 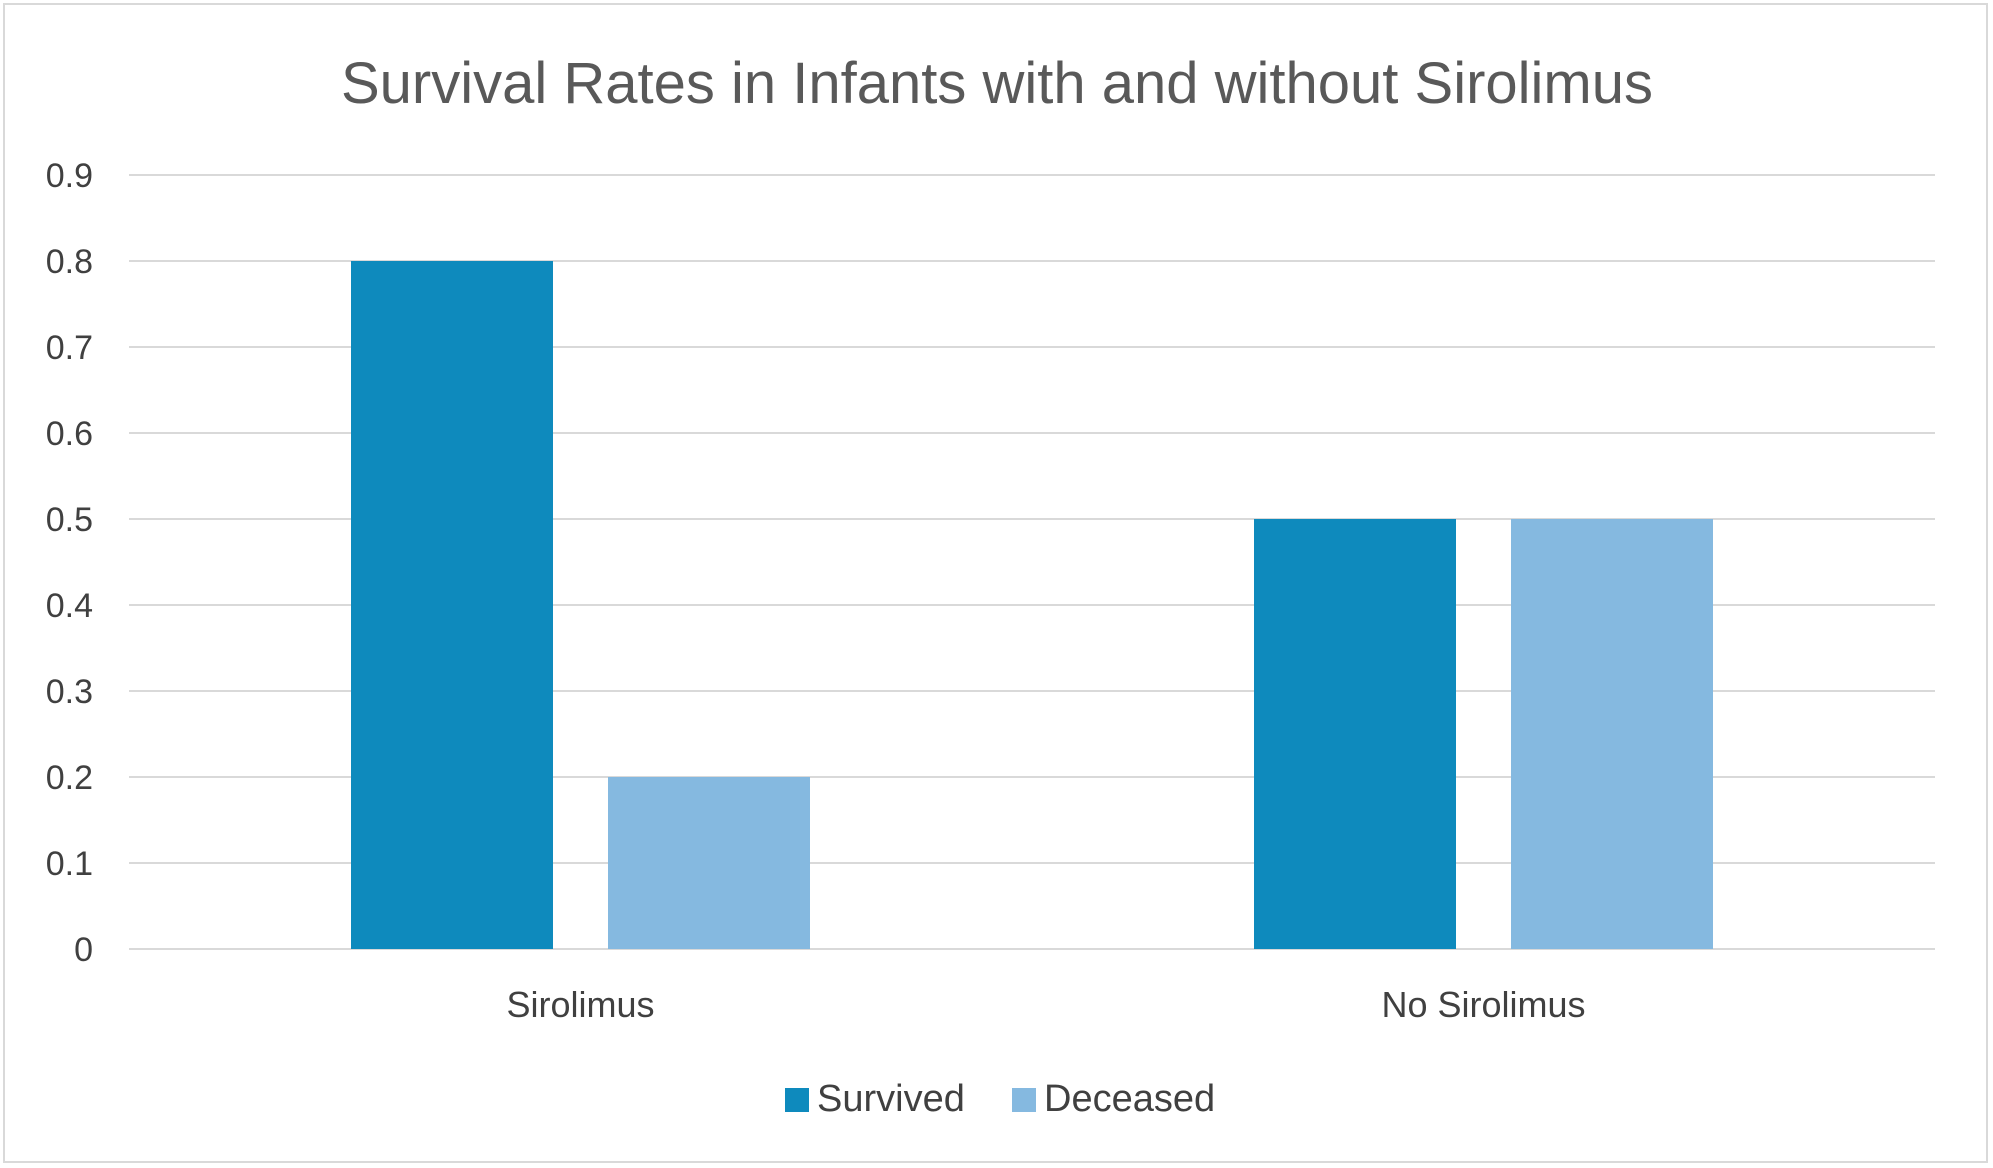 What do you see at coordinates (1000, 1099) in the screenshot?
I see `legend: Survived Deceased` at bounding box center [1000, 1099].